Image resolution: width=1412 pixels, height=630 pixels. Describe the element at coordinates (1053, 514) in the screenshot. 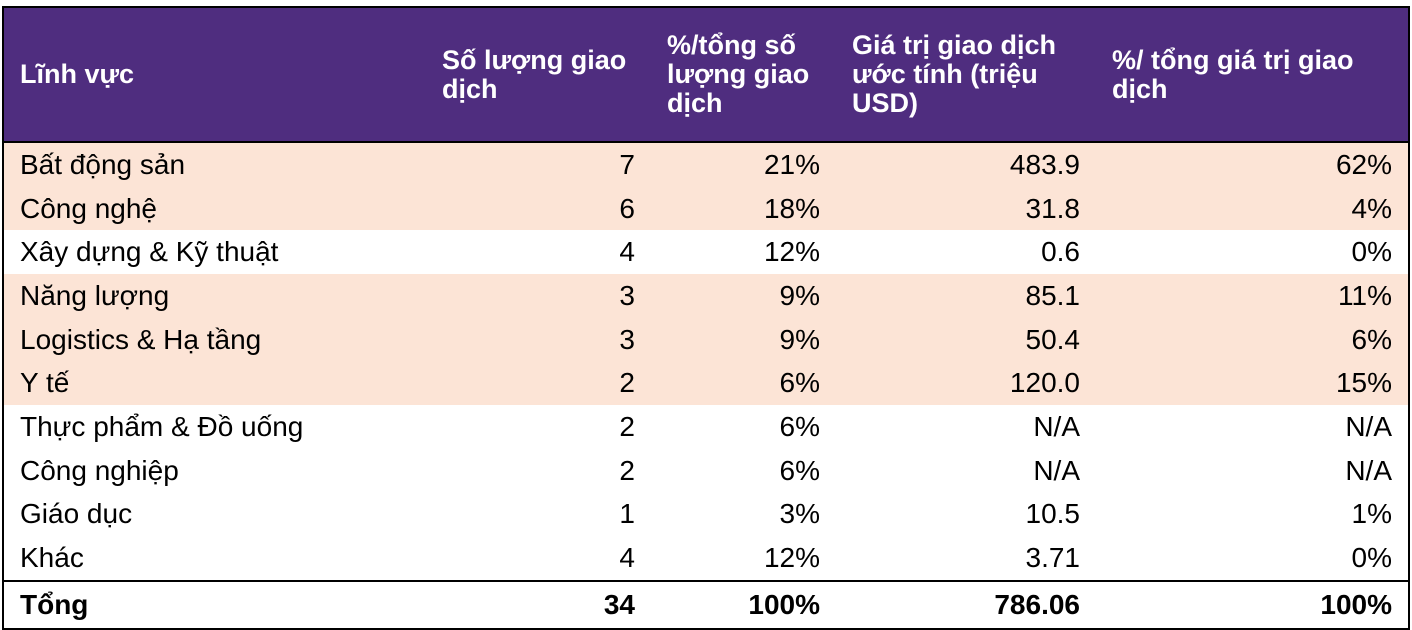

I see `cell-deal-value: 10.5` at that location.